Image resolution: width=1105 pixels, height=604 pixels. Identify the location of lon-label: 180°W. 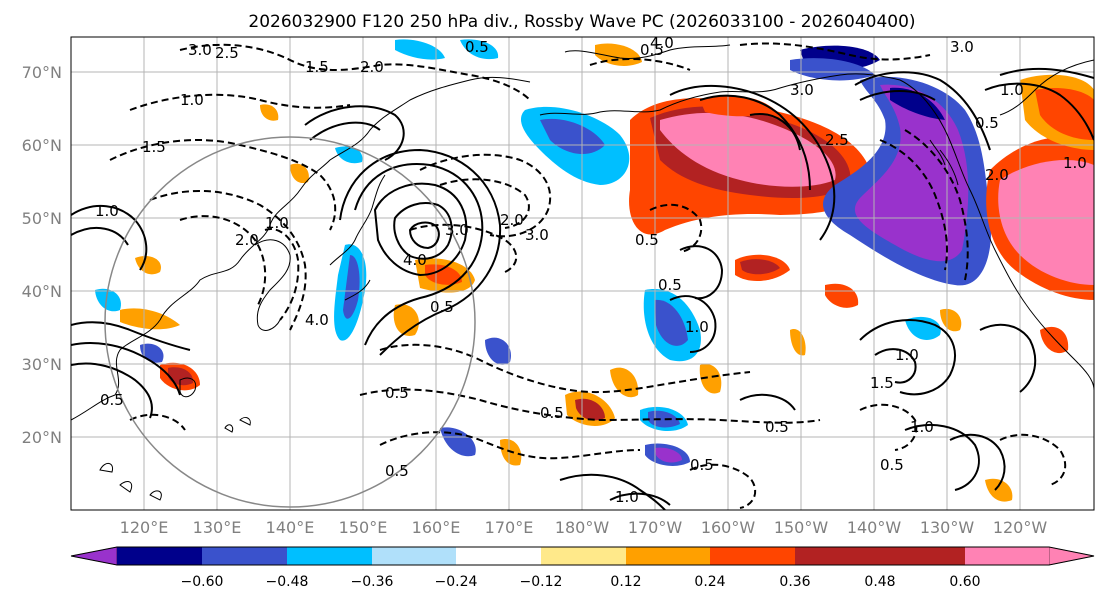
(582, 527).